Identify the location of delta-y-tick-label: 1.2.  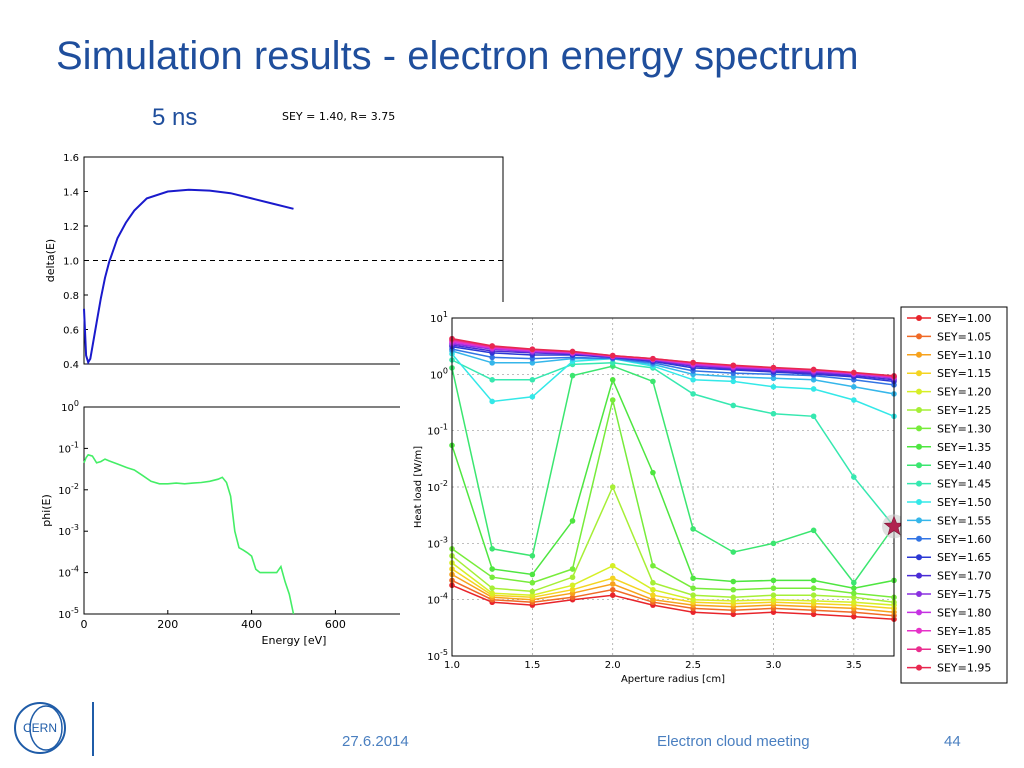
(71, 227).